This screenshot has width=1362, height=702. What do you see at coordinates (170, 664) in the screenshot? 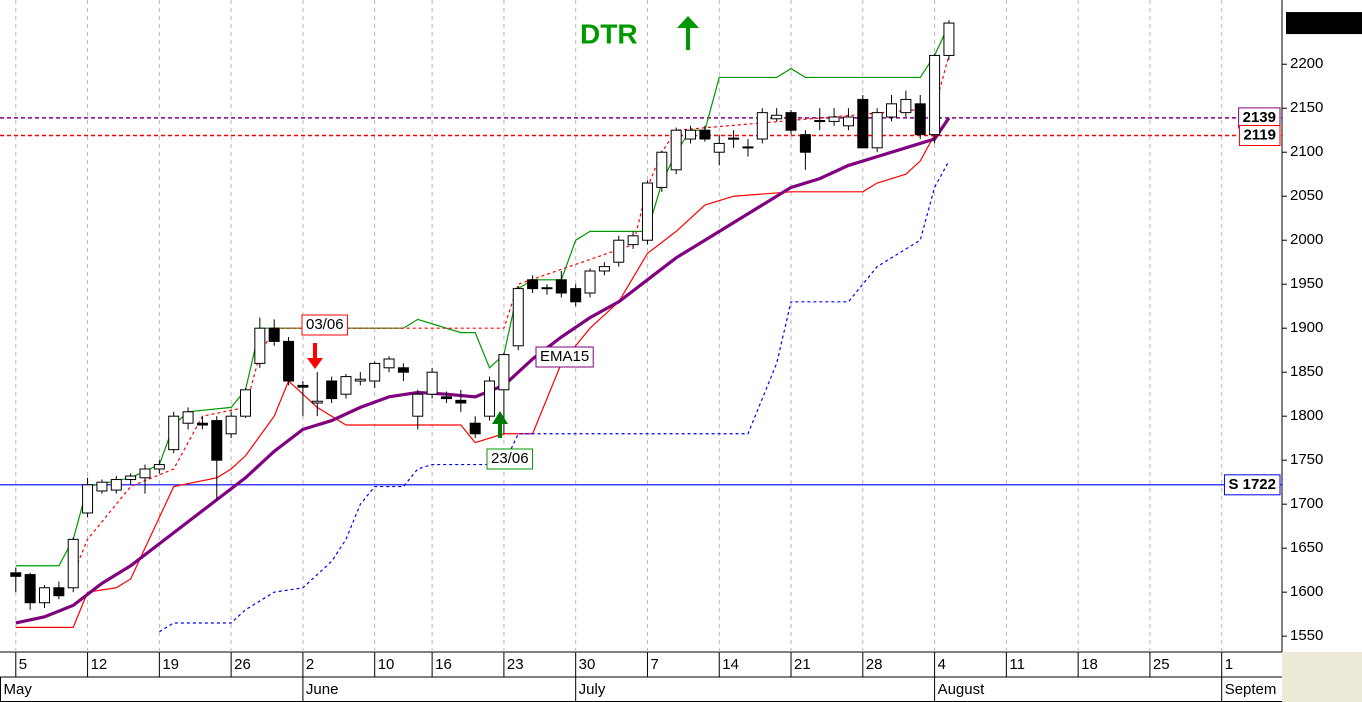
I see `x-tick-label: 19` at bounding box center [170, 664].